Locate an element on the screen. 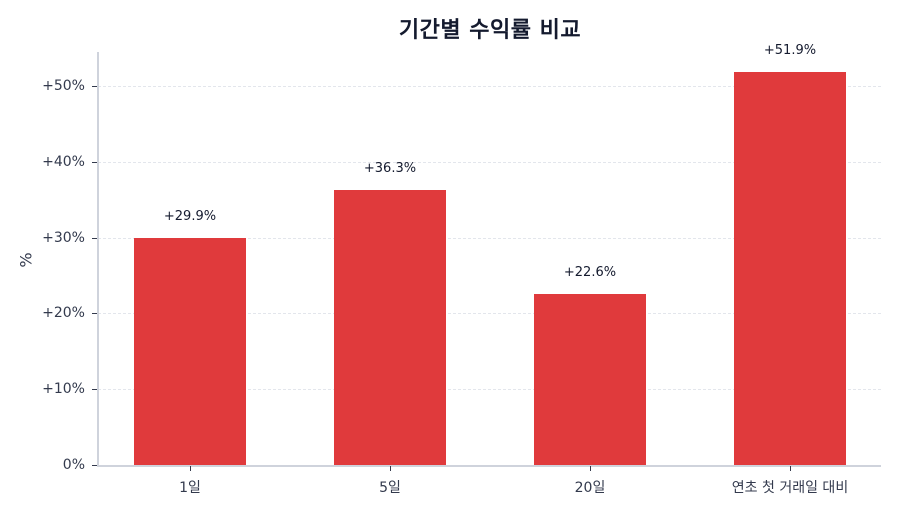 The width and height of the screenshot is (900, 514). y-tick-label: +40% is located at coordinates (63, 161).